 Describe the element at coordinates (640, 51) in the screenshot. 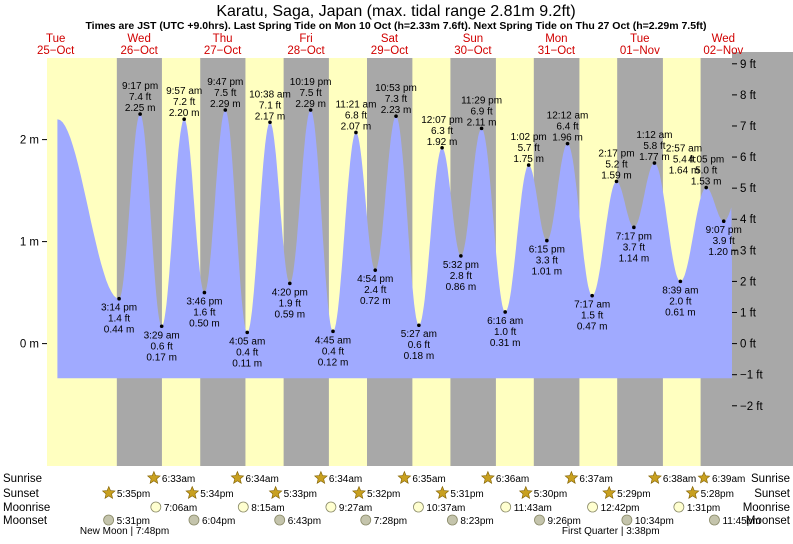

I see `day-date: 01−Nov` at that location.